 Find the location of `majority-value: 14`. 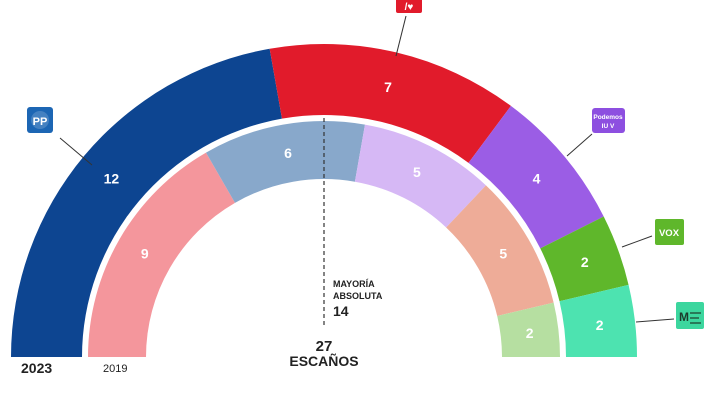

majority-value: 14 is located at coordinates (341, 311).